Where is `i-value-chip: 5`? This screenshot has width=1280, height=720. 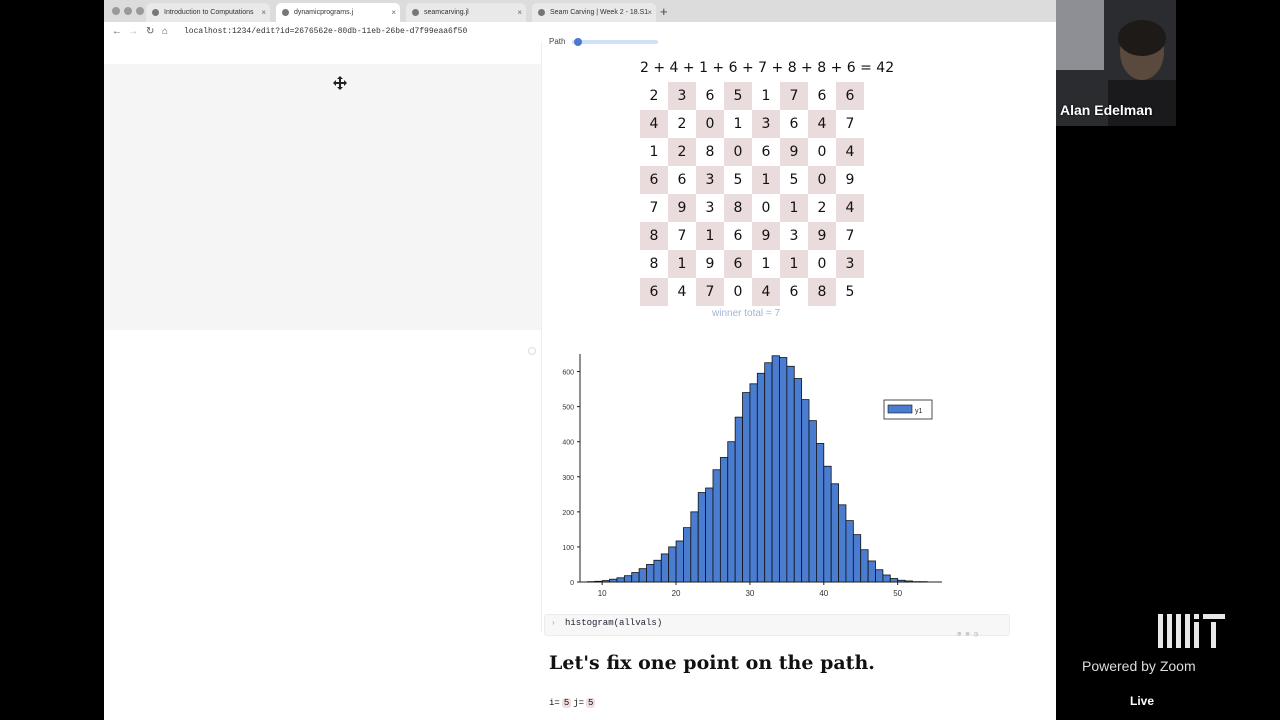 i-value-chip: 5 is located at coordinates (566, 703).